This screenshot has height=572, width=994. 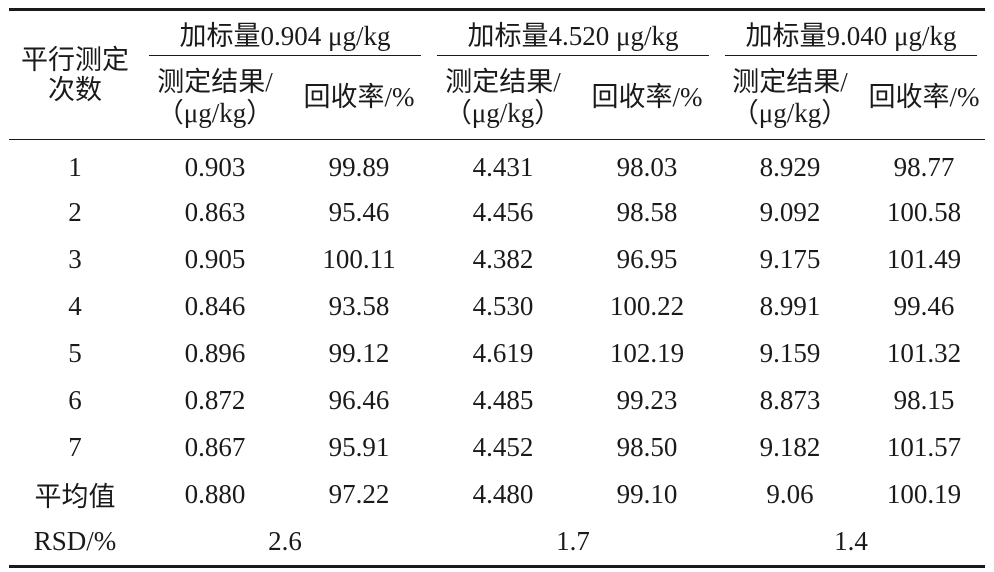 I want to click on table-cell: 99.46, so click(x=924, y=306).